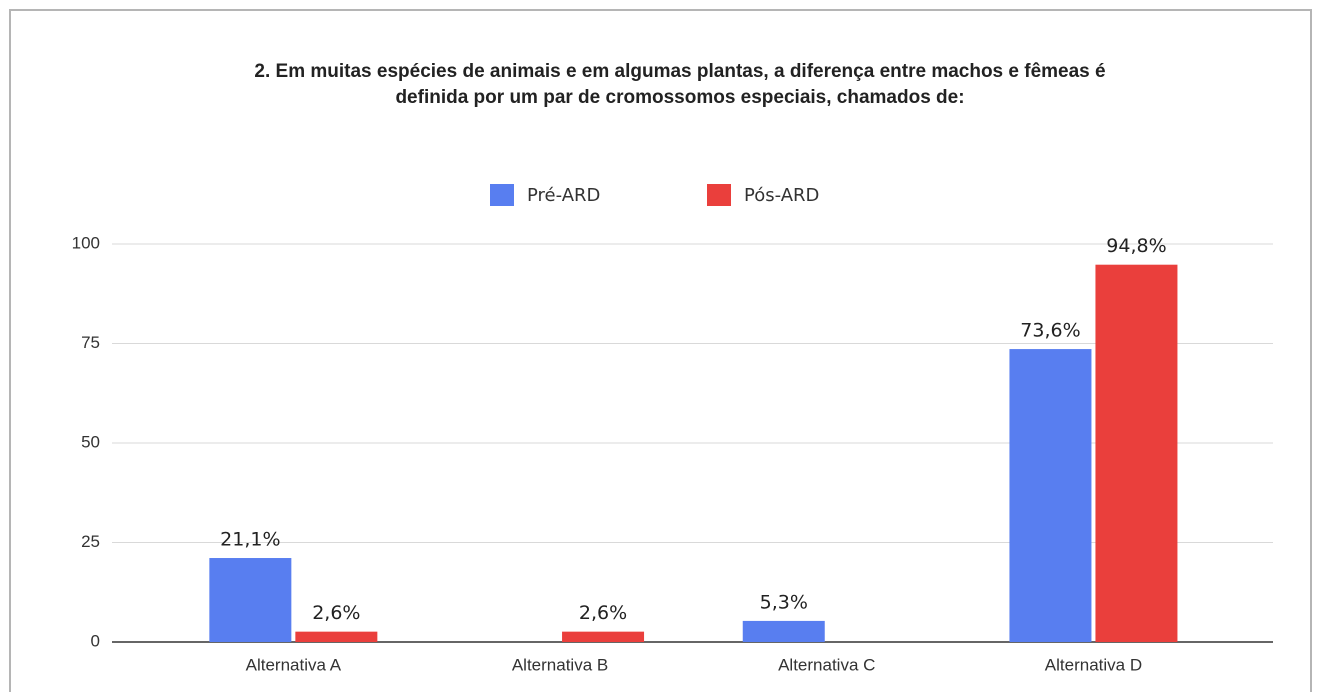 This screenshot has height=692, width=1321. I want to click on value-label: 21,1%, so click(250, 540).